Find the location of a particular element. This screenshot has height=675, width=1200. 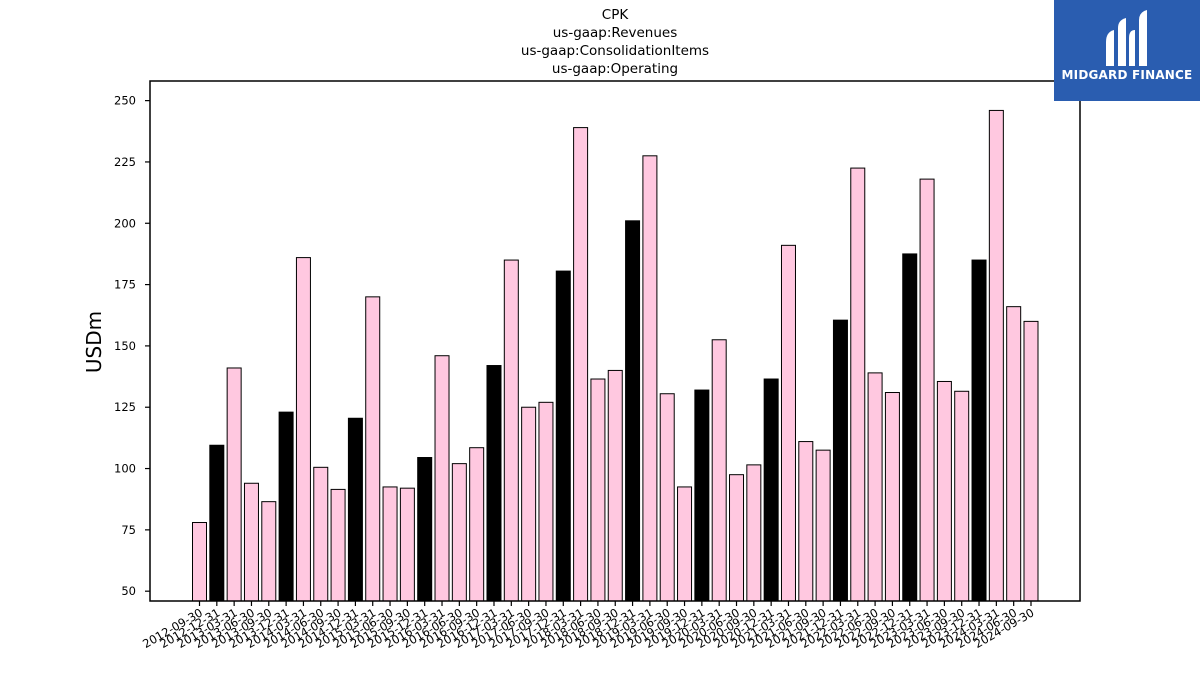

midgard-finance-logo: MIDGARD FINANCE is located at coordinates (1127, 50).